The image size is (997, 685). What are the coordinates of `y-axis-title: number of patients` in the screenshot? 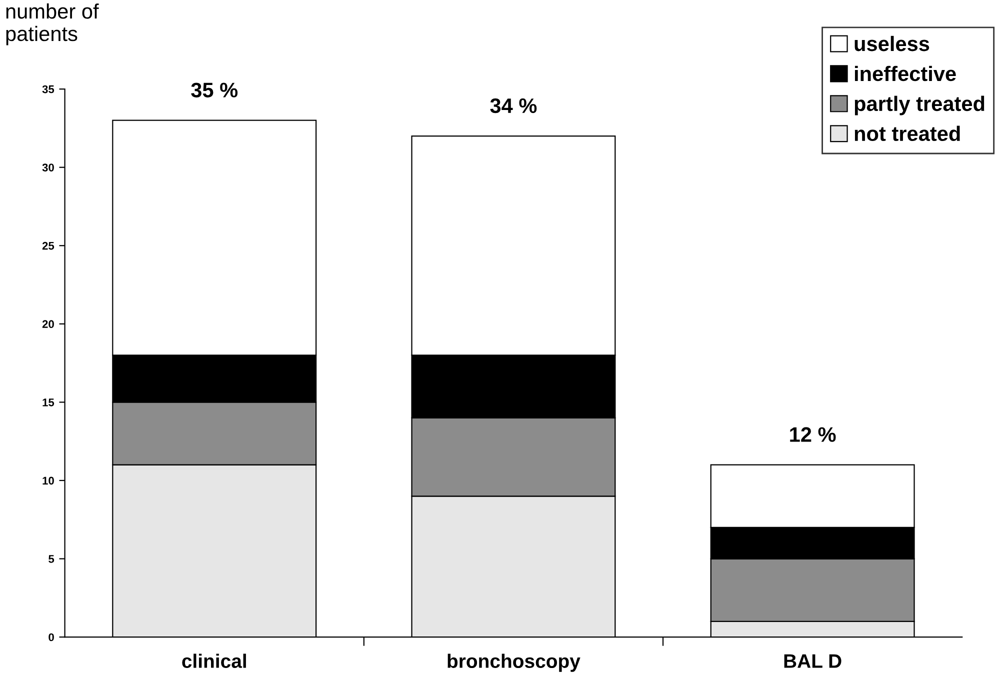 It's located at (52, 24).